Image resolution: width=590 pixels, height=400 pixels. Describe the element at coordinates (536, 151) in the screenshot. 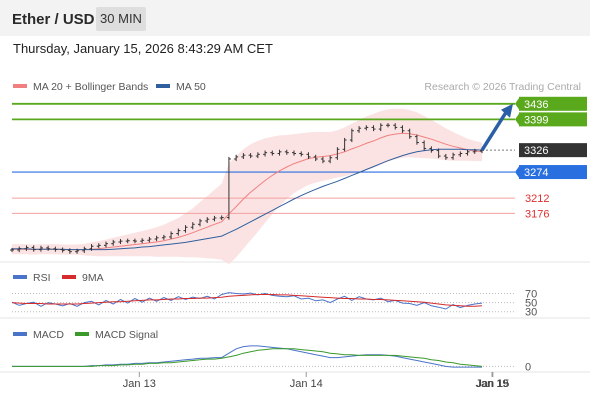

I see `level-label: 3326` at that location.